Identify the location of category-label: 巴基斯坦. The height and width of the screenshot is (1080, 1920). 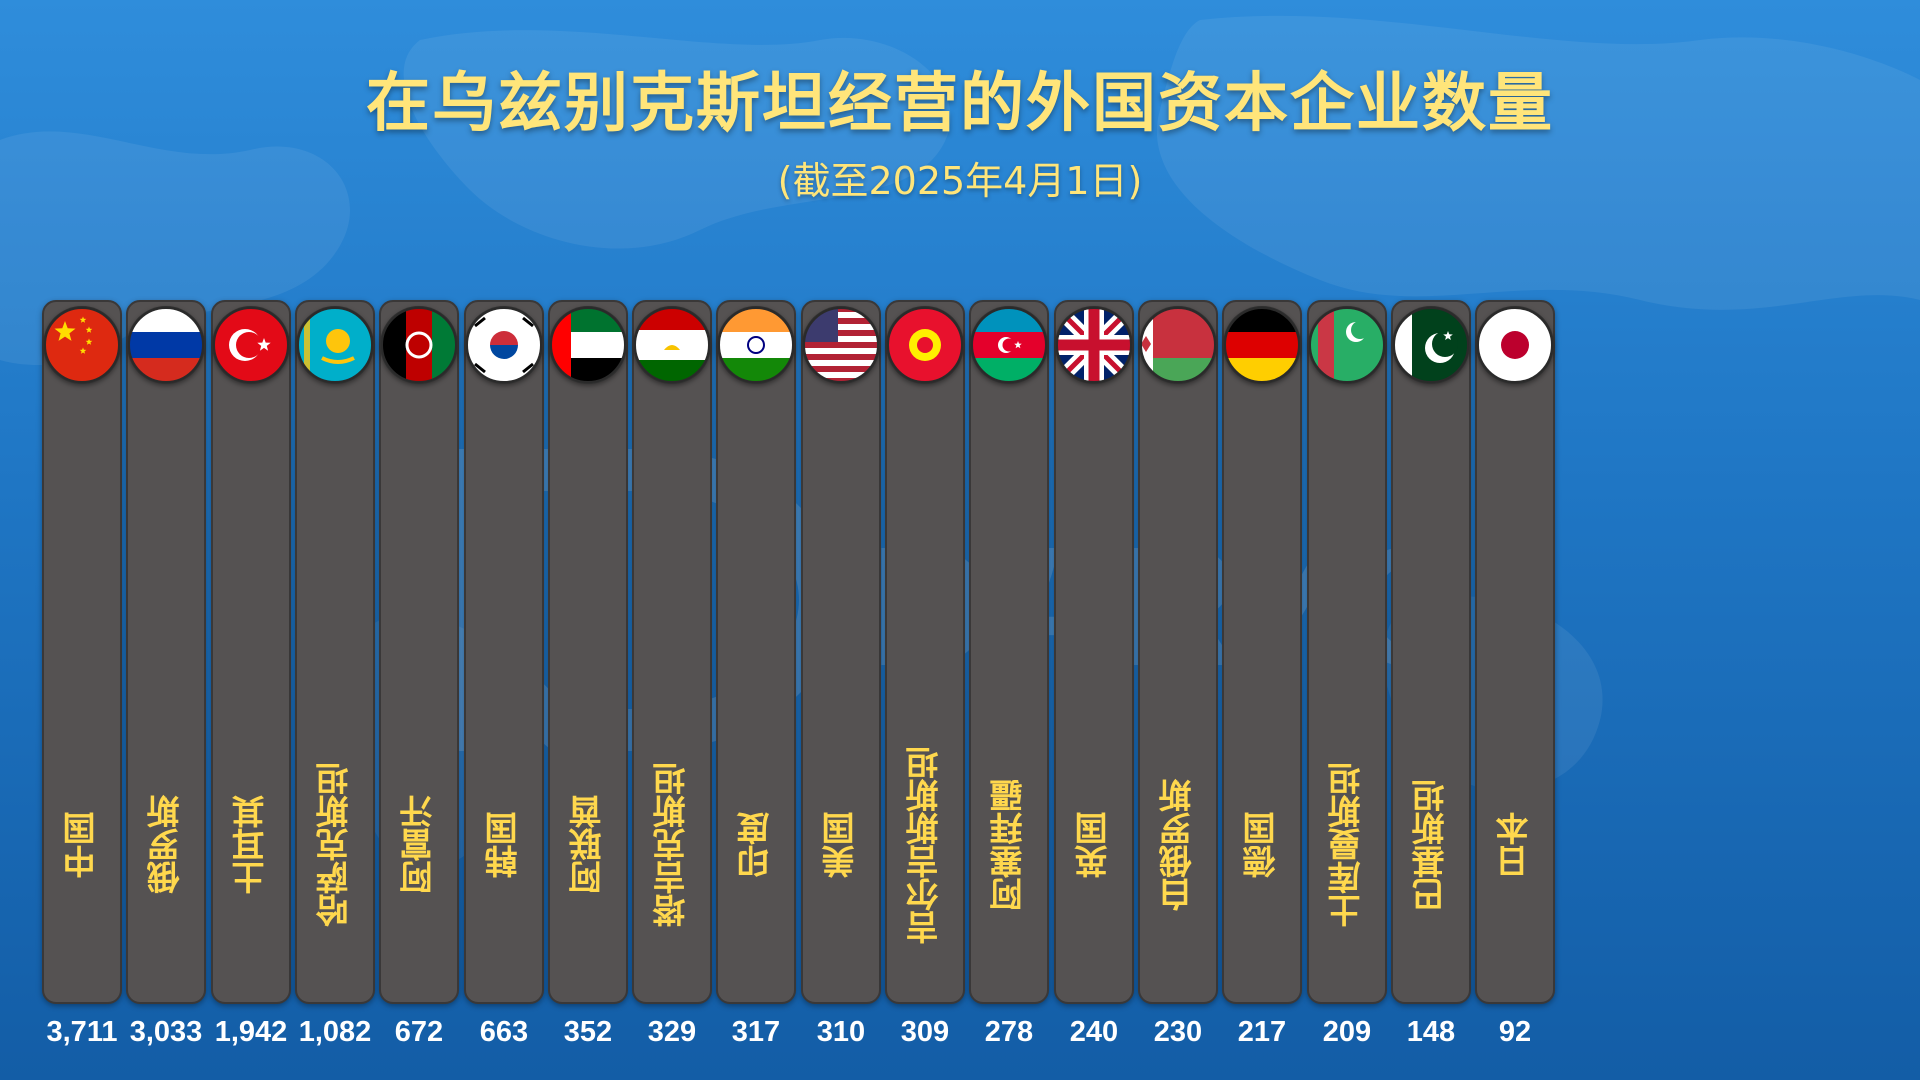
(1430, 845).